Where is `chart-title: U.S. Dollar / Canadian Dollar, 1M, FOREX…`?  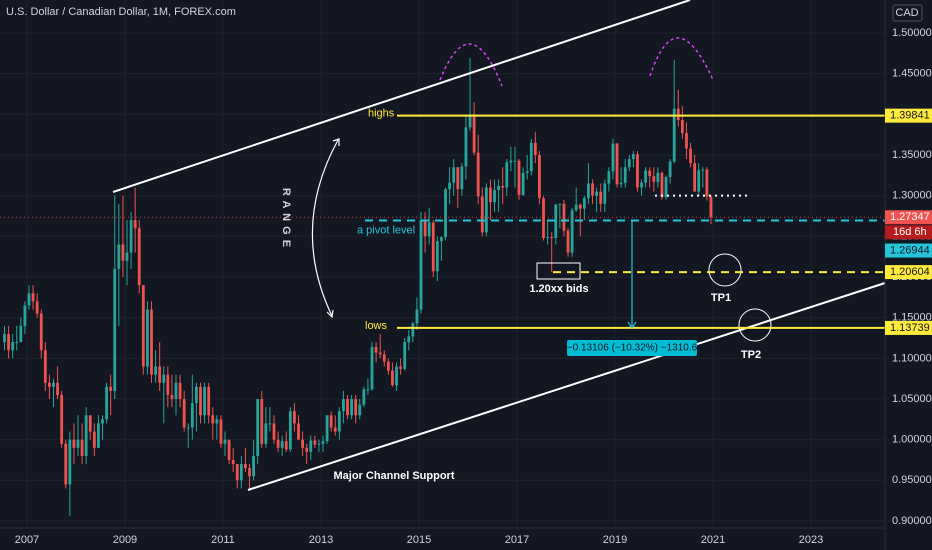 chart-title: U.S. Dollar / Canadian Dollar, 1M, FOREX… is located at coordinates (121, 12).